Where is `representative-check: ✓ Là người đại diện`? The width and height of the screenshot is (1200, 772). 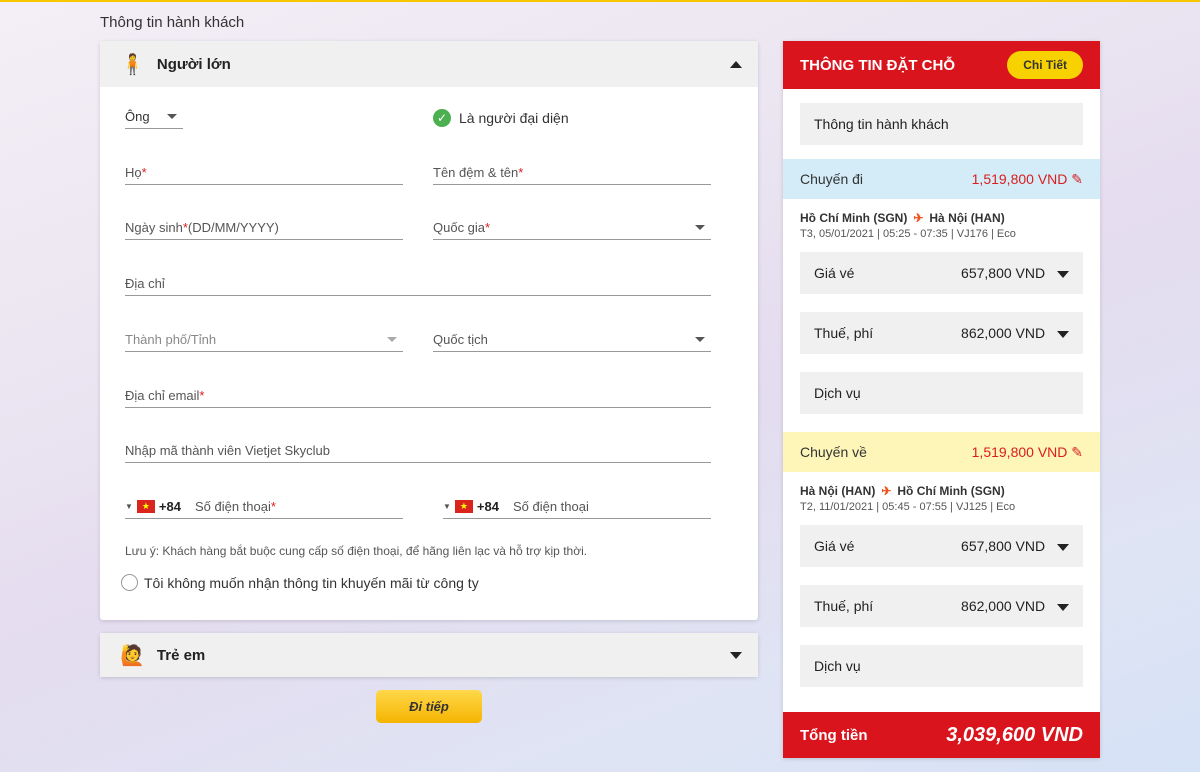
representative-check: ✓ Là người đại diện is located at coordinates (501, 118).